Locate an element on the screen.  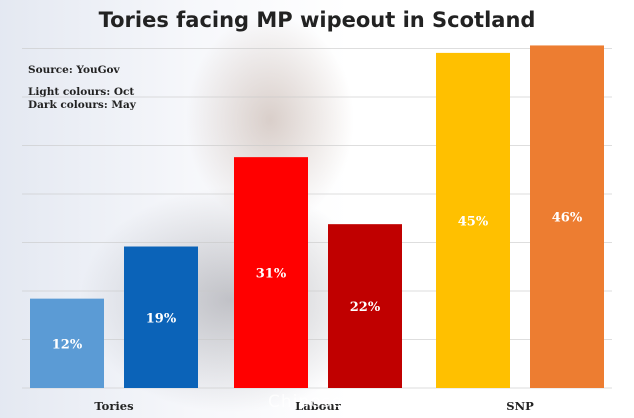
data-label: 22% is located at coordinates (365, 307).